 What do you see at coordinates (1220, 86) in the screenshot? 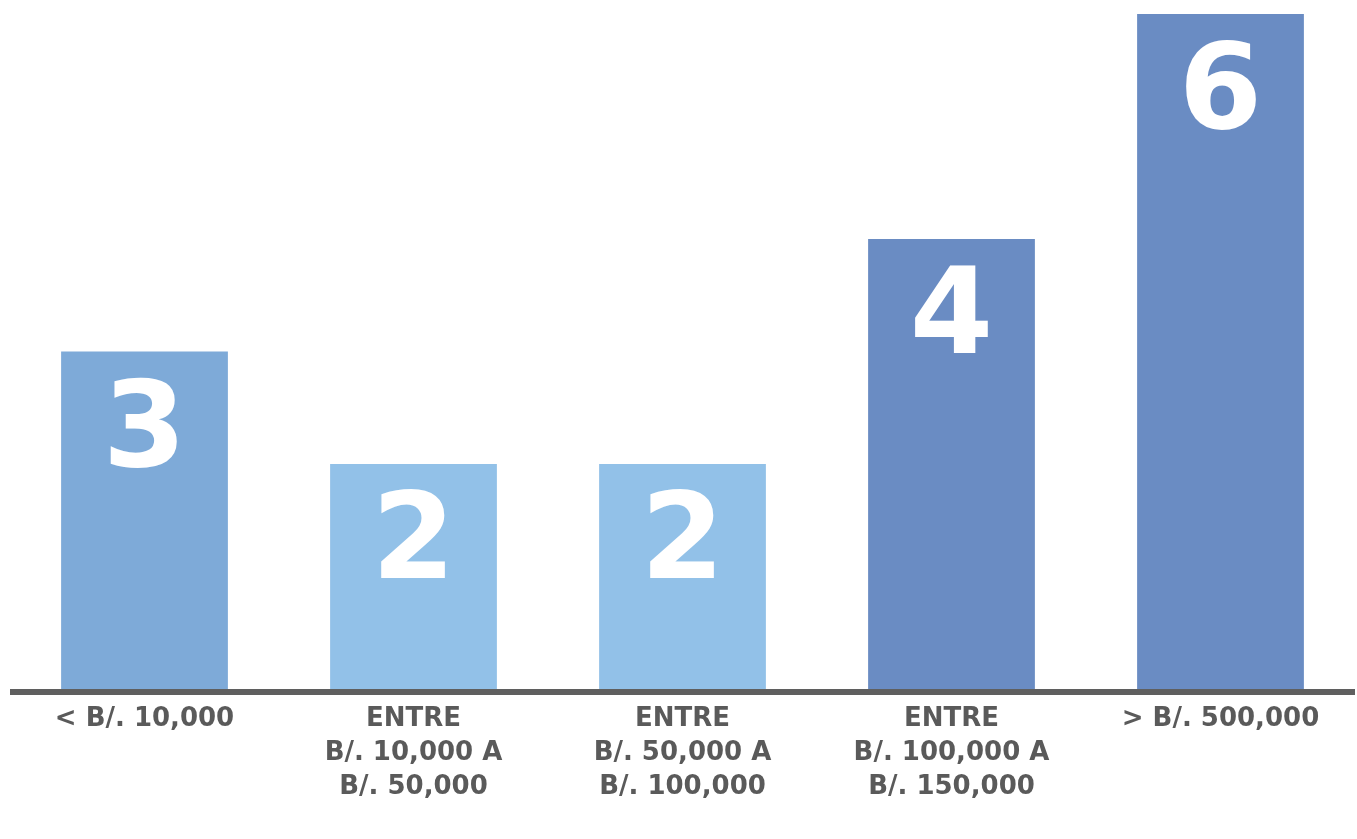
I see `data-label: 6` at bounding box center [1220, 86].